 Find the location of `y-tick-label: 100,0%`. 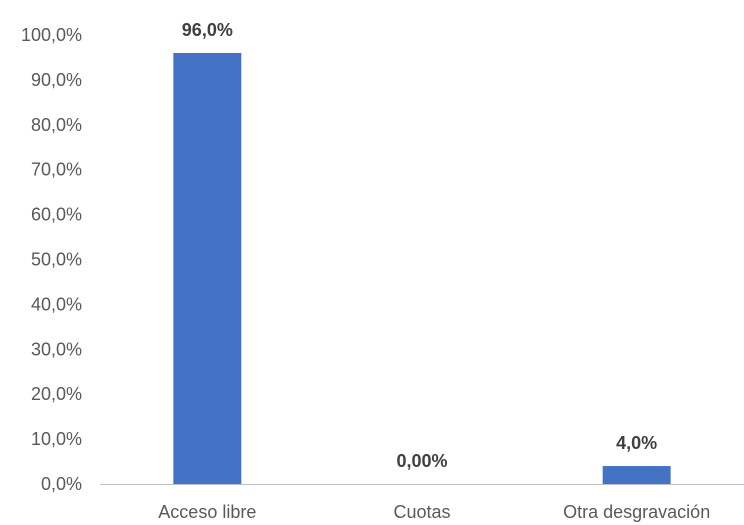

y-tick-label: 100,0% is located at coordinates (51, 35).